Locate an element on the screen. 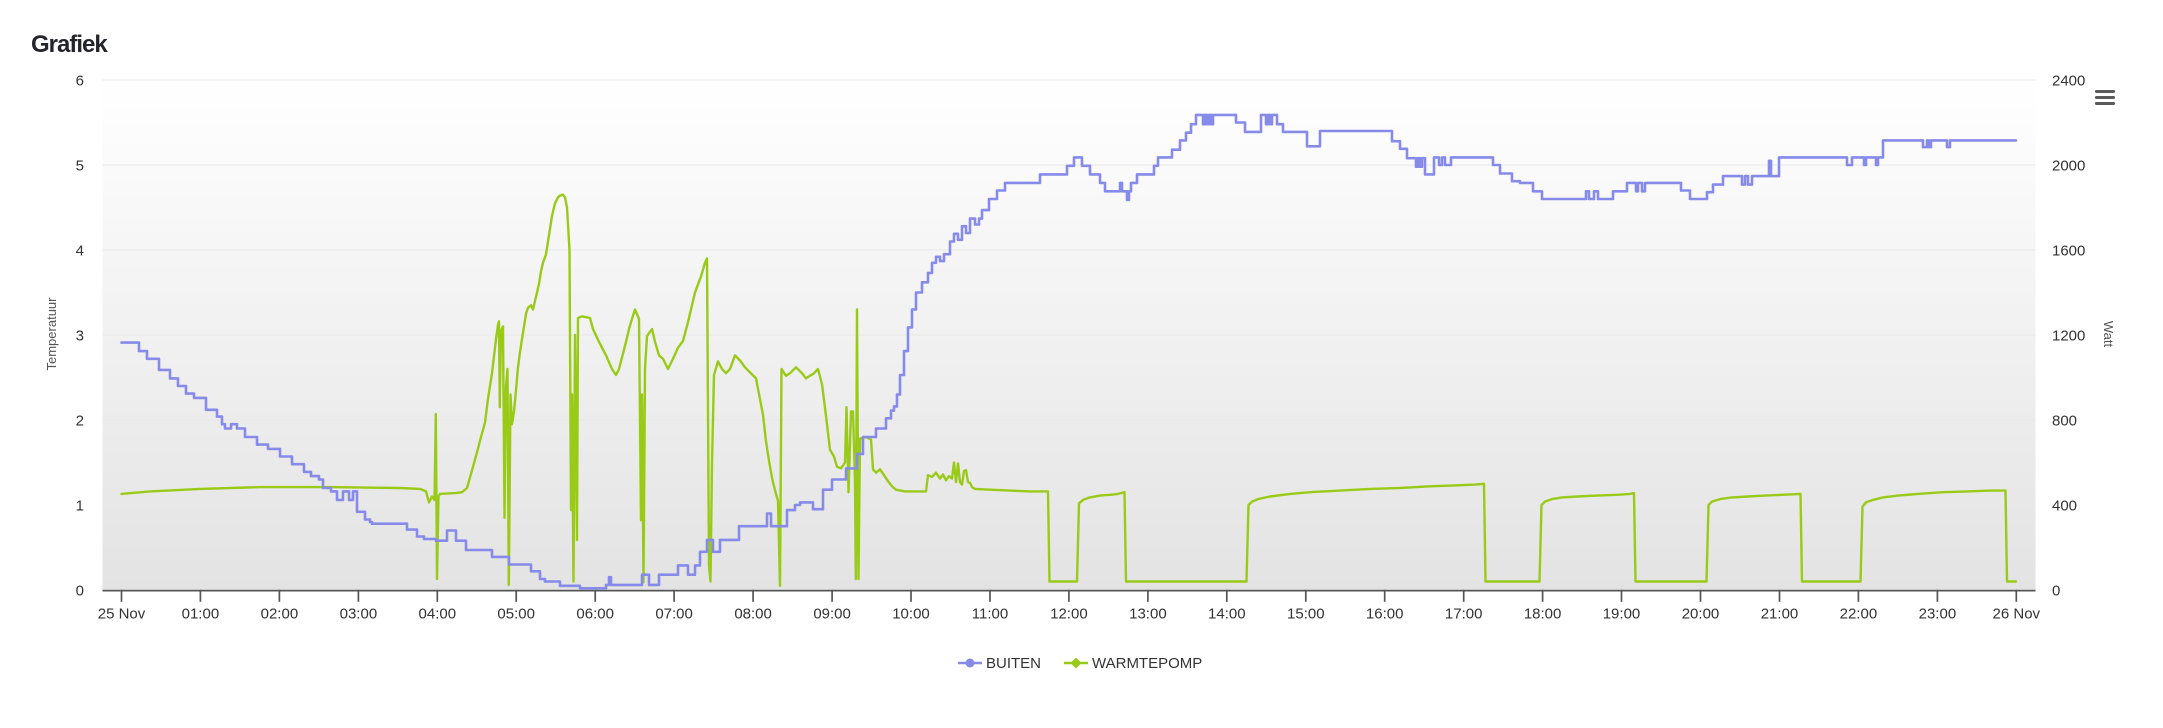  svg-text: 2000 is located at coordinates (2068, 166).